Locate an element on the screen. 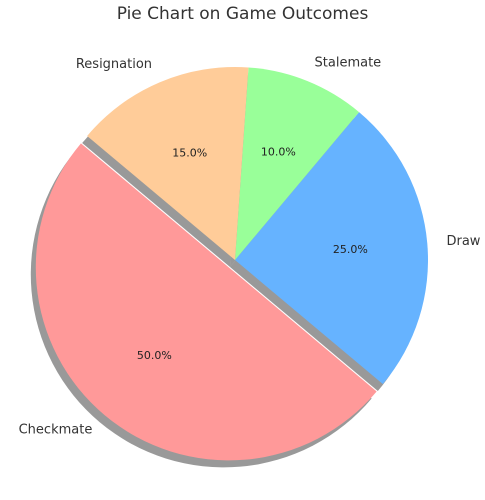 The image size is (485, 500). pie-slice-resignation is located at coordinates (168, 163).